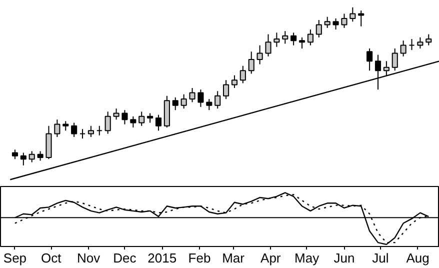 This screenshot has height=268, width=439. What do you see at coordinates (418, 258) in the screenshot?
I see `x-tick-label: Aug` at bounding box center [418, 258].